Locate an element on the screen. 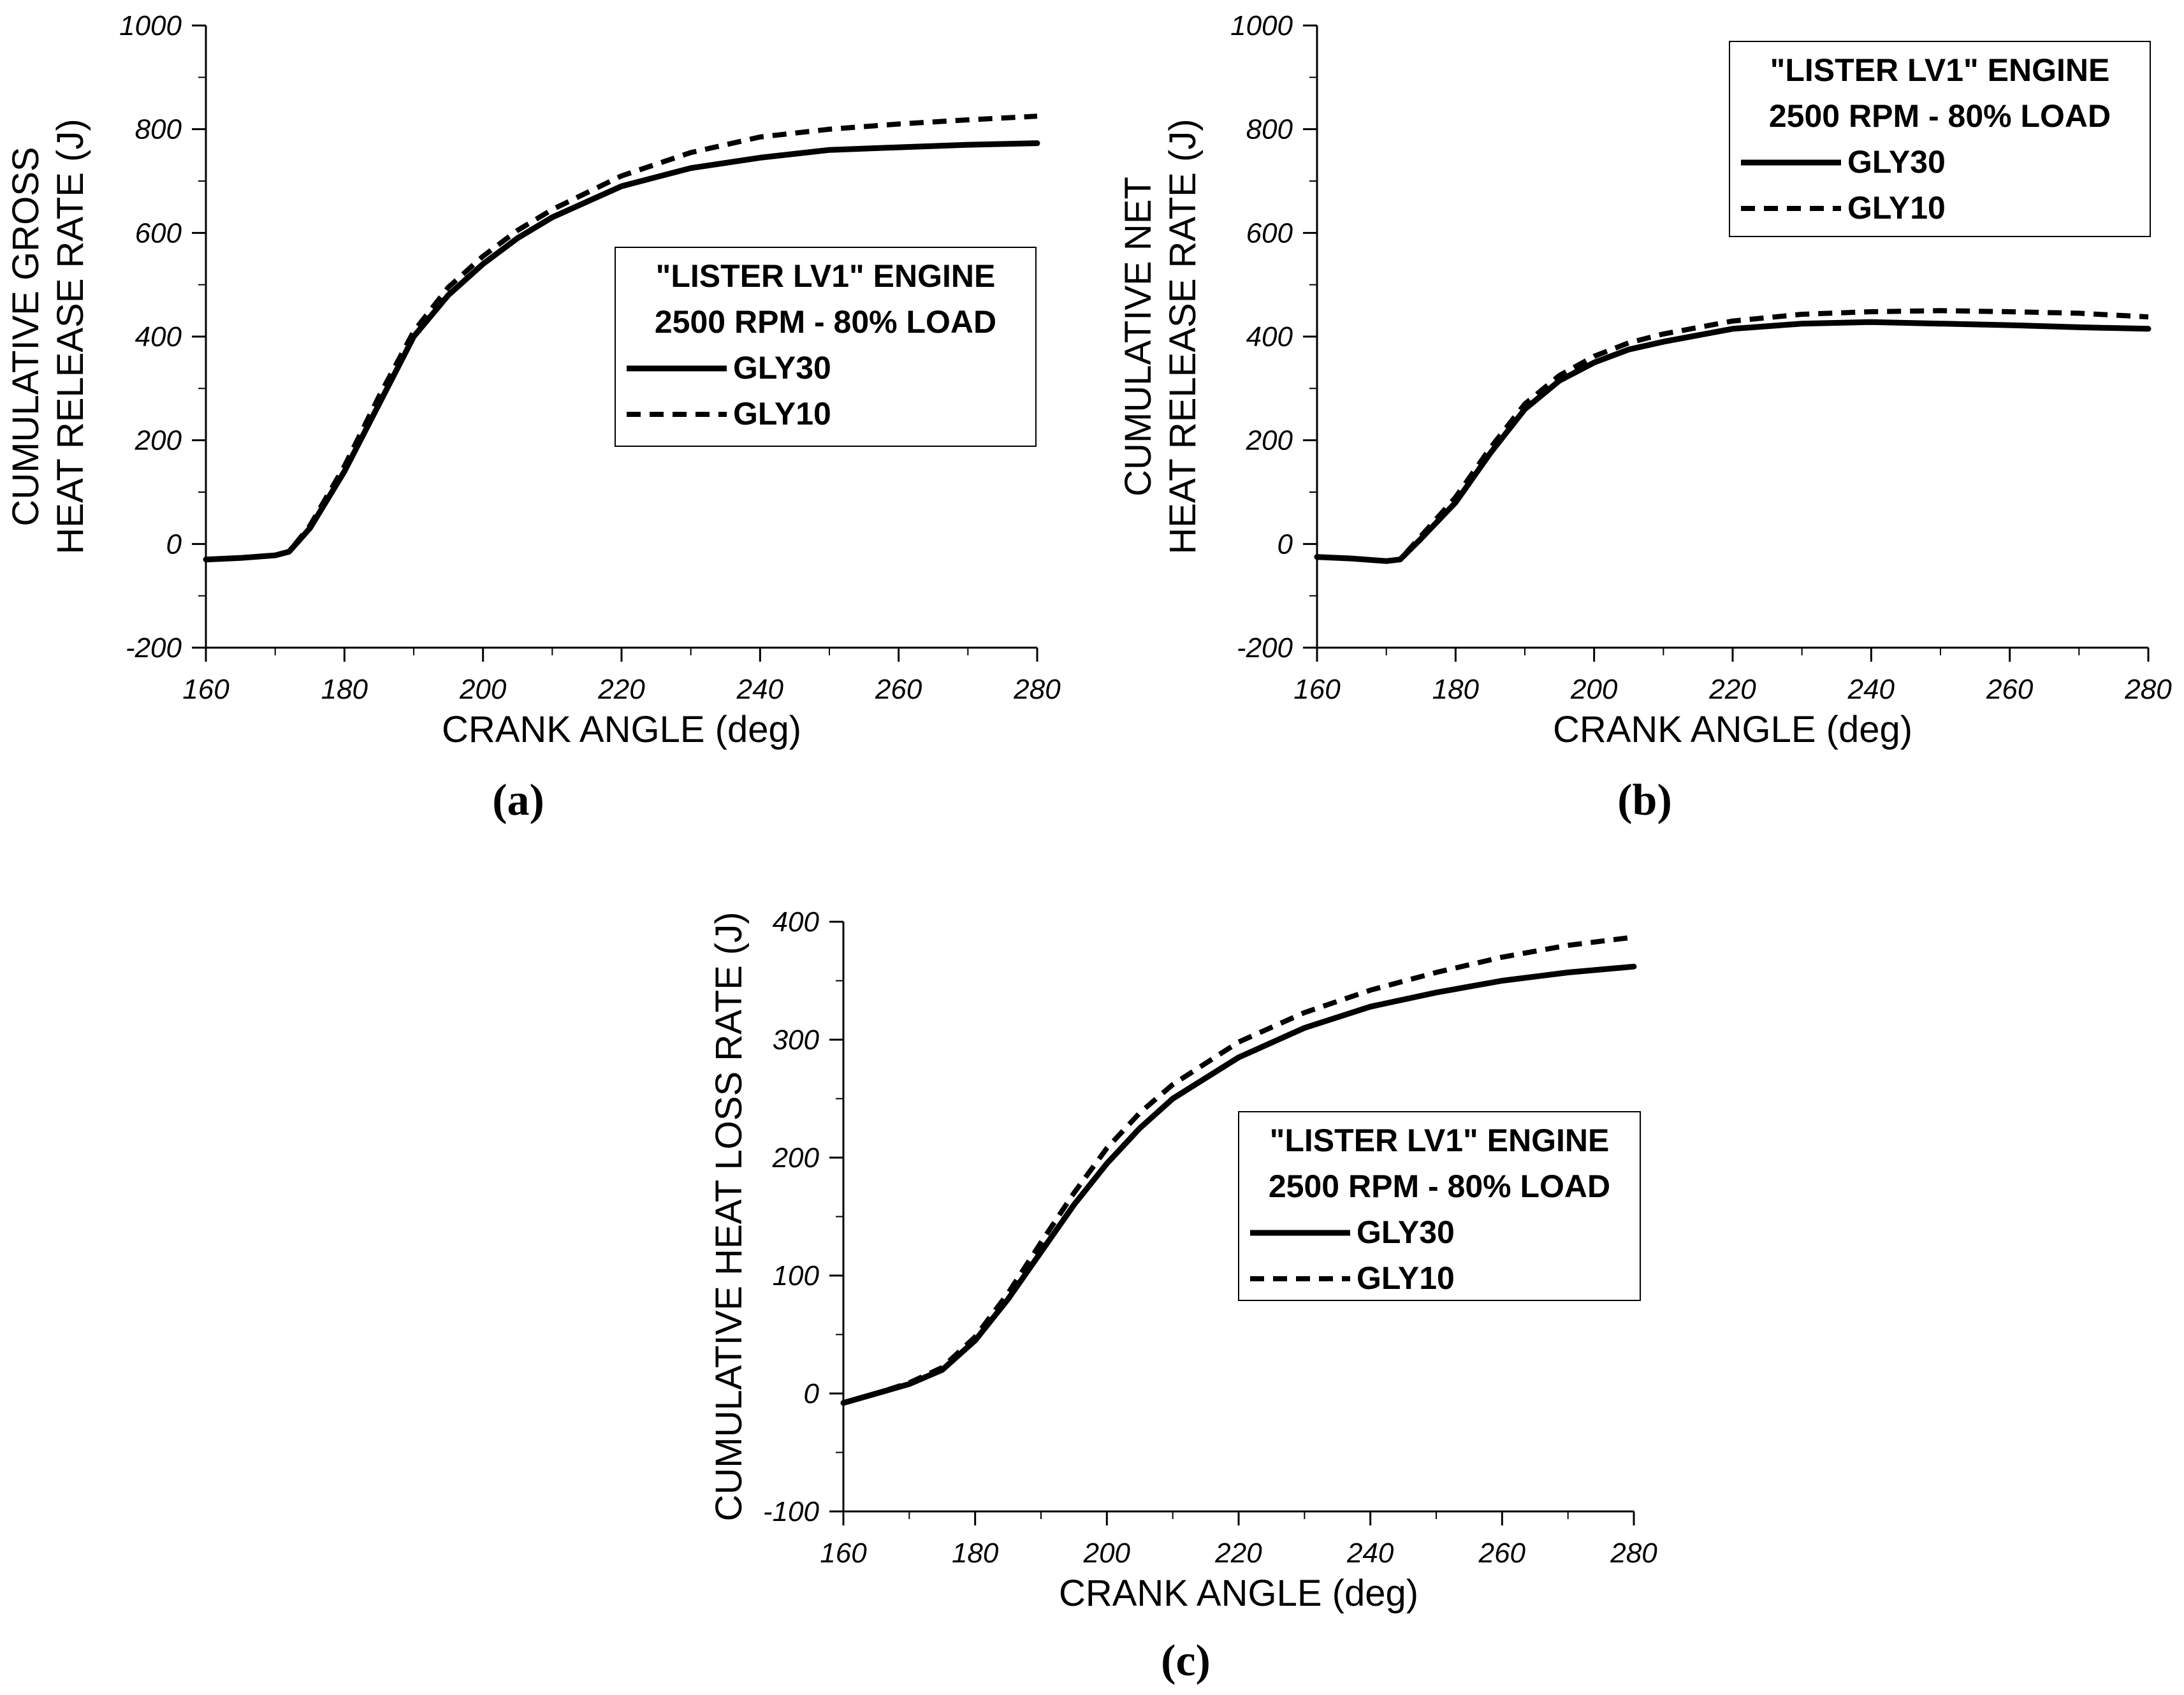 Image resolution: width=2184 pixels, height=1695 pixels. y-axis-title: CUMULATIVE GROSS is located at coordinates (26, 336).